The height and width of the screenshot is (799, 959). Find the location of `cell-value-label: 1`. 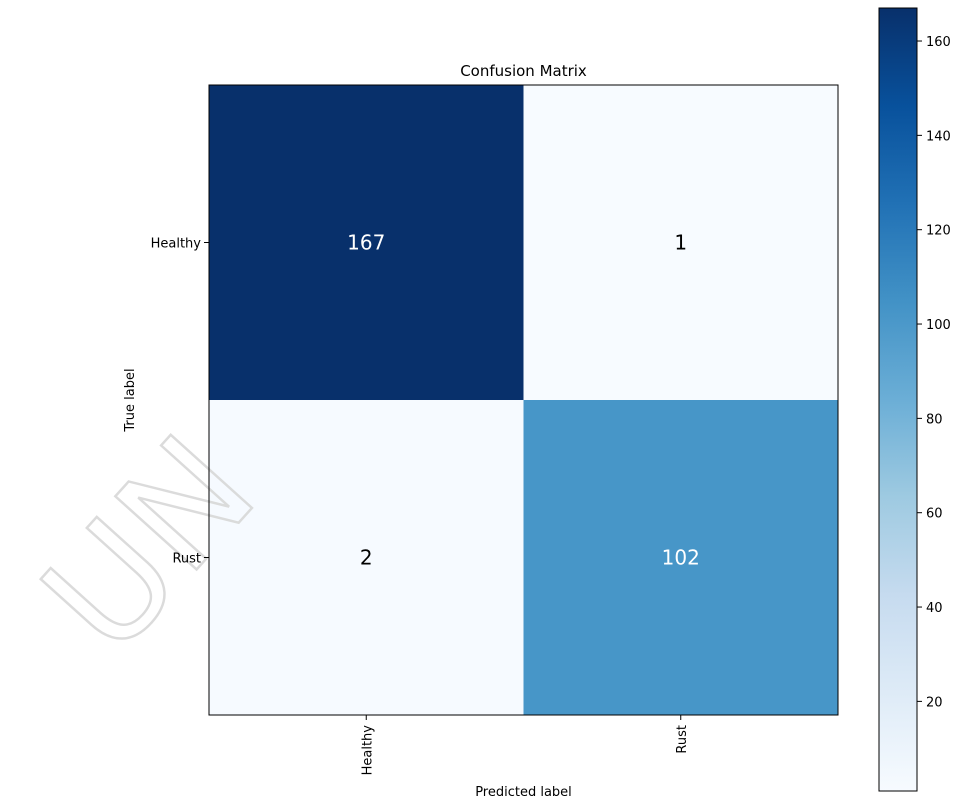

cell-value-label: 1 is located at coordinates (680, 243).